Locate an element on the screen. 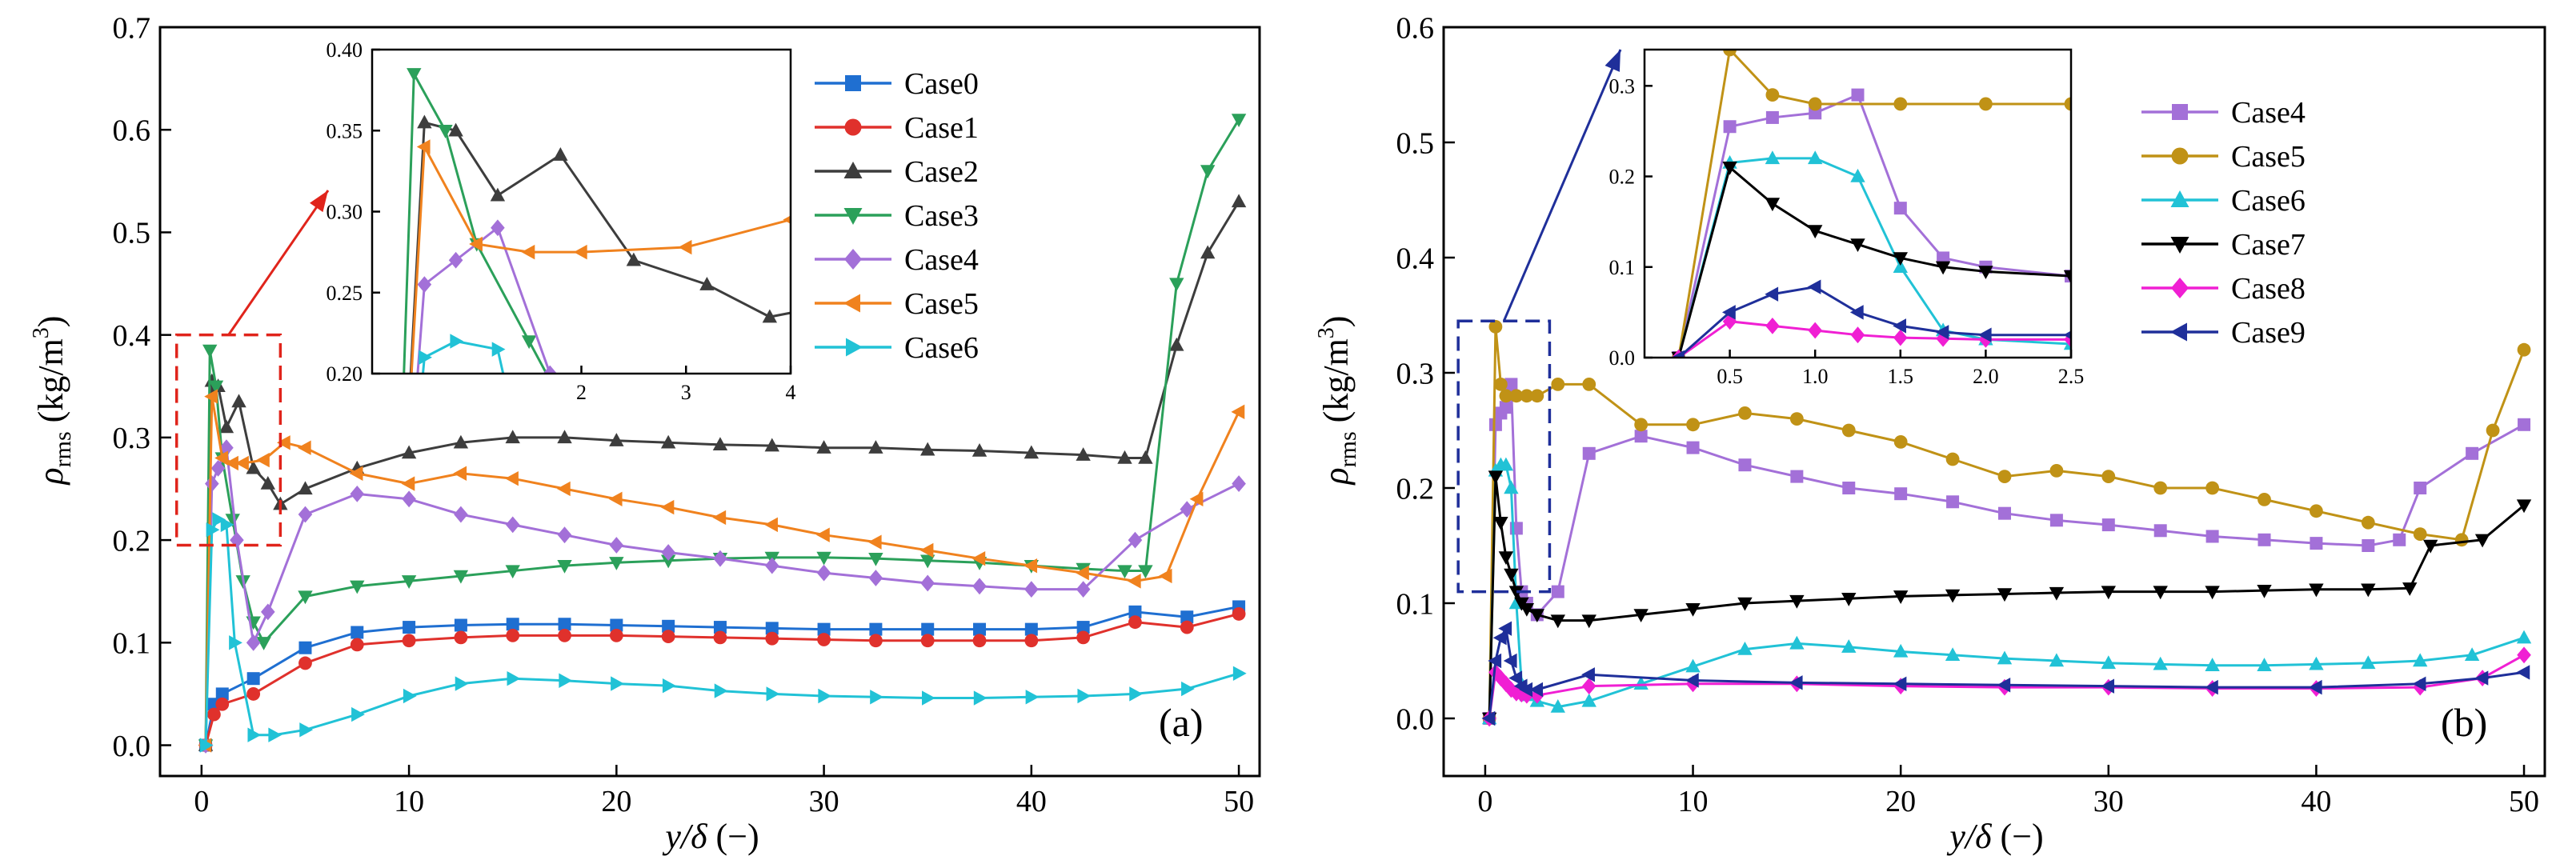 This screenshot has height=864, width=2576. b-legend-marker is located at coordinates (2180, 156).